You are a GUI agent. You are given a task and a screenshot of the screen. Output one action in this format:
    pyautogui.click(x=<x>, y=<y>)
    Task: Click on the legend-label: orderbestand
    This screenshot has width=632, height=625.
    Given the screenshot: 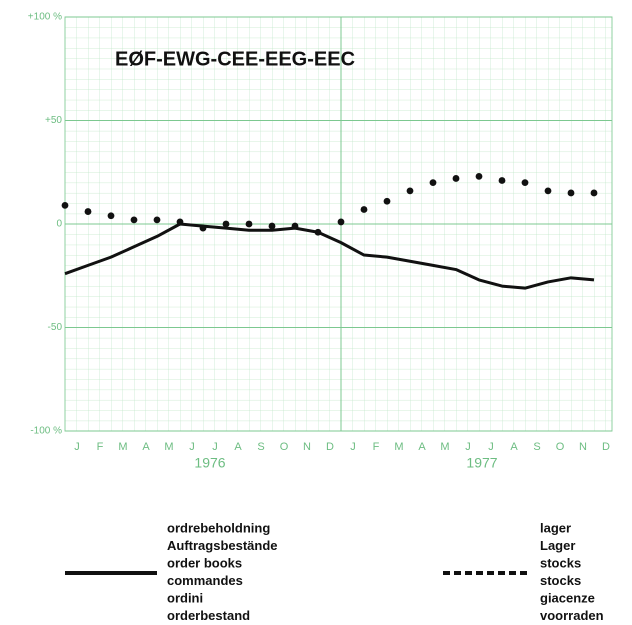 What is the action you would take?
    pyautogui.click(x=208, y=615)
    